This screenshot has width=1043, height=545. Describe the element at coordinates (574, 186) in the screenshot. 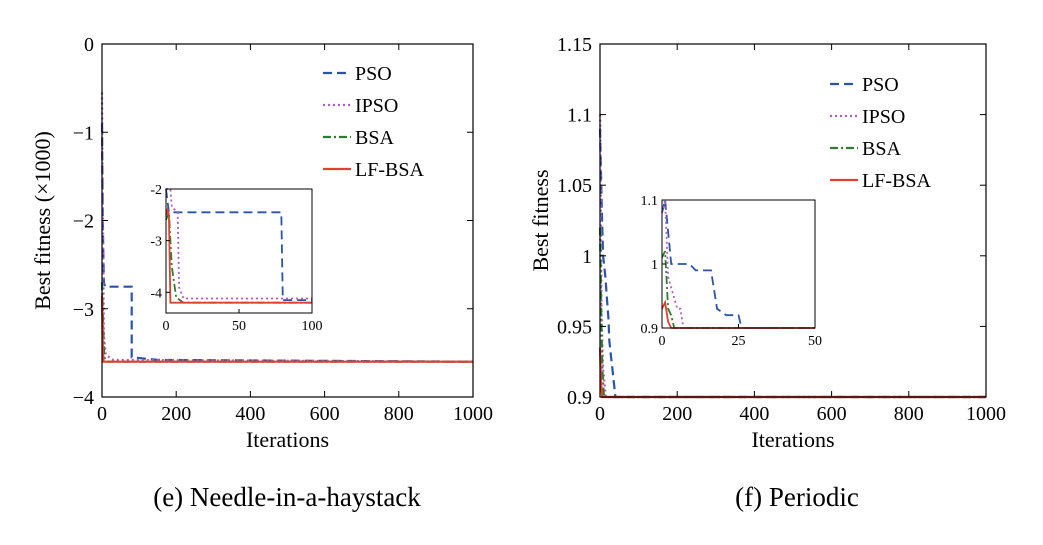

I see `y-tick-label: 1.05` at that location.